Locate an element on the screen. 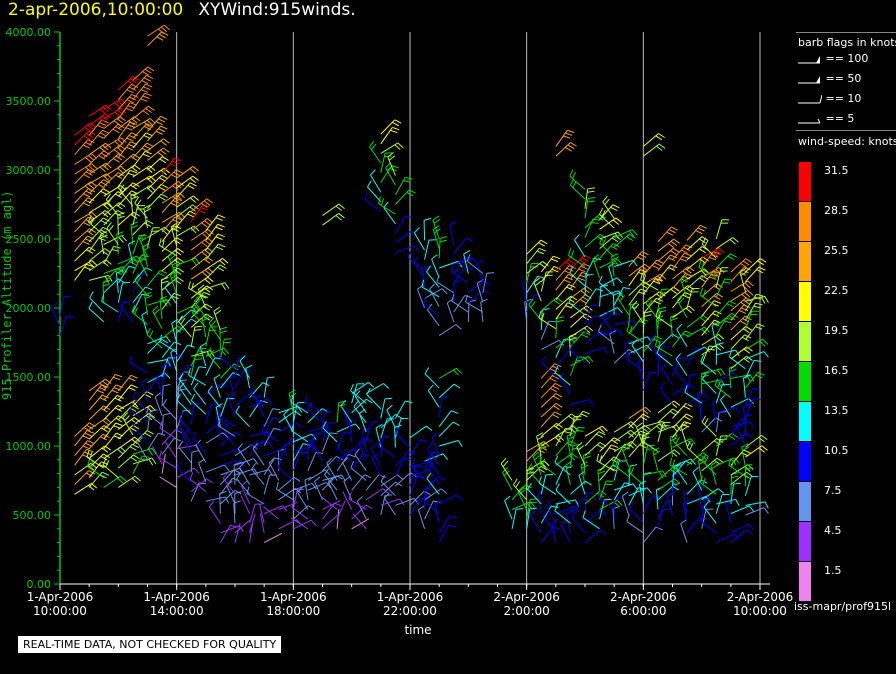 The image size is (896, 674). colorbar-label: 31.5 is located at coordinates (836, 170).